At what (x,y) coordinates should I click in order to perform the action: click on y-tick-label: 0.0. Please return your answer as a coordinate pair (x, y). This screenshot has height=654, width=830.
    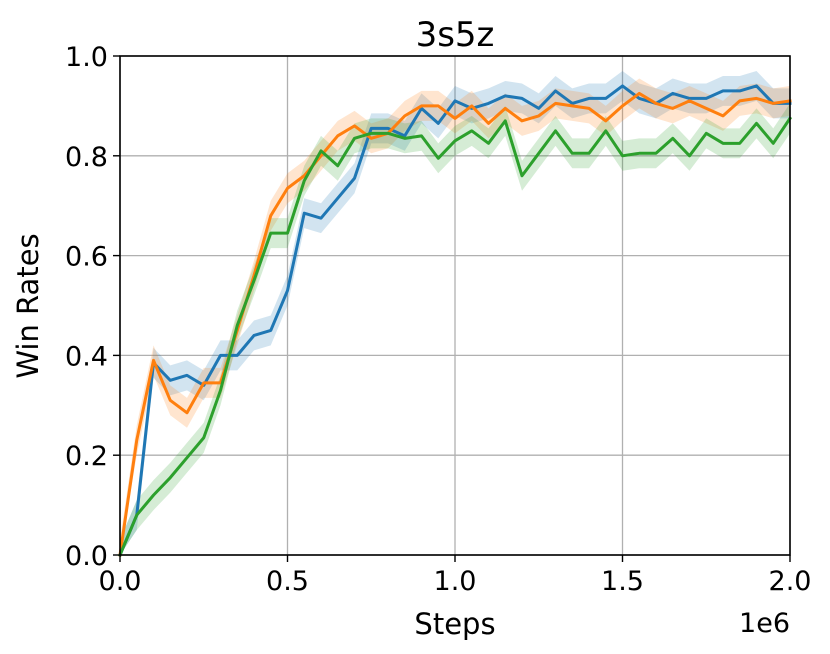
    Looking at the image, I should click on (86, 556).